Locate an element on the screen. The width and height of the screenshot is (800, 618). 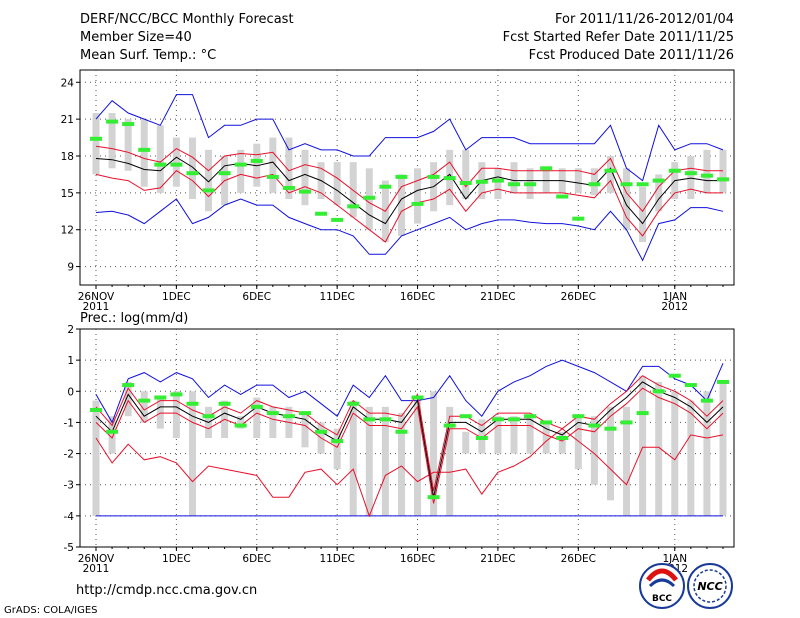
x-tick-label: 6DEC is located at coordinates (256, 559).